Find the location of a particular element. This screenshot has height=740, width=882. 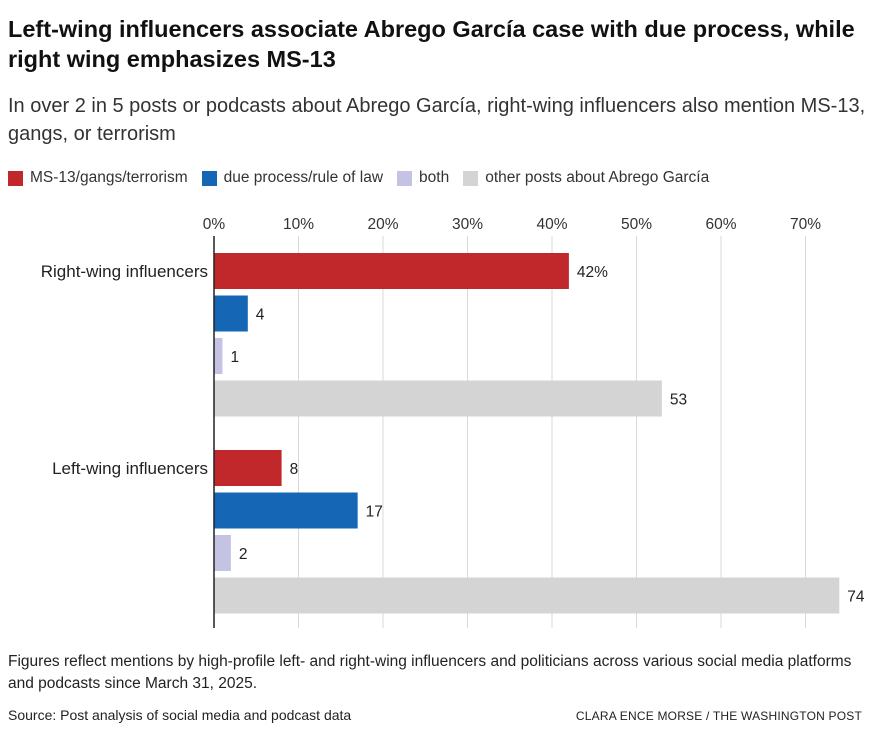

legend-swatch-both is located at coordinates (405, 178).